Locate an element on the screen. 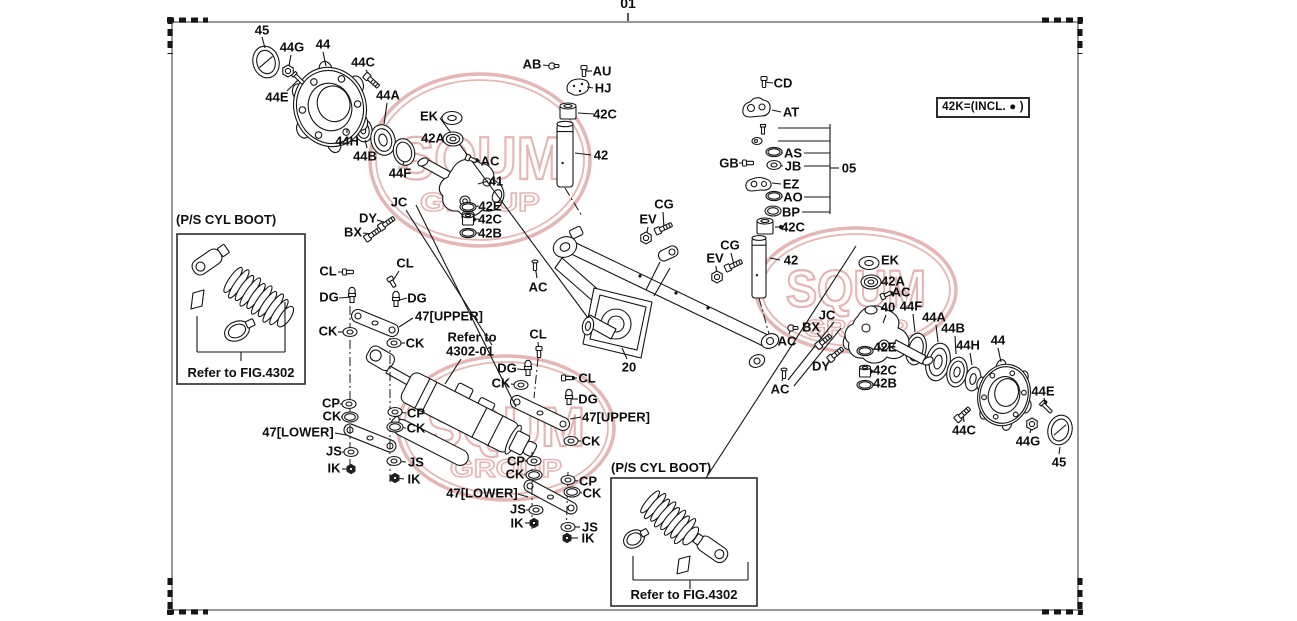 The image size is (1297, 621). callout-label: AS is located at coordinates (793, 153).